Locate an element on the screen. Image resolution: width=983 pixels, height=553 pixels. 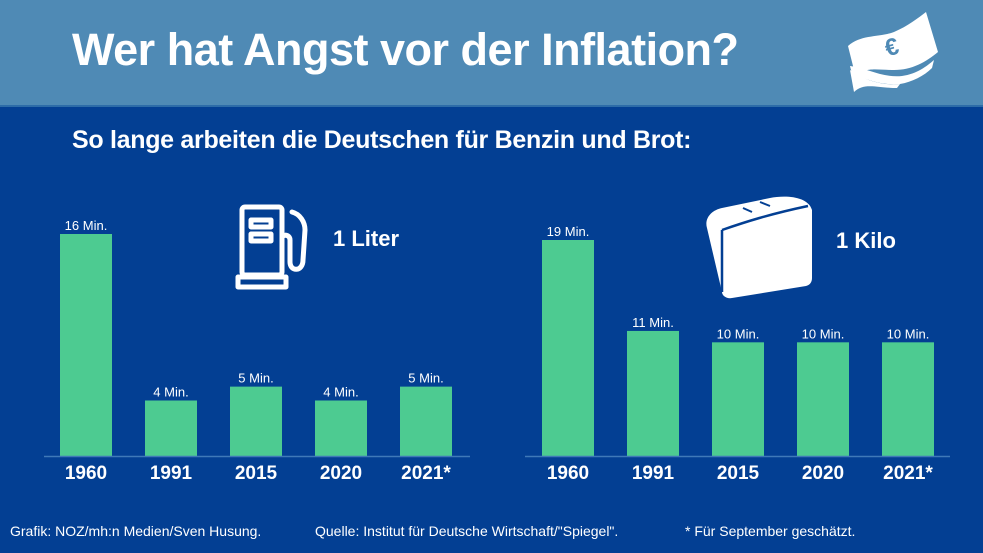
liter-label: 1 Liter is located at coordinates (366, 238).